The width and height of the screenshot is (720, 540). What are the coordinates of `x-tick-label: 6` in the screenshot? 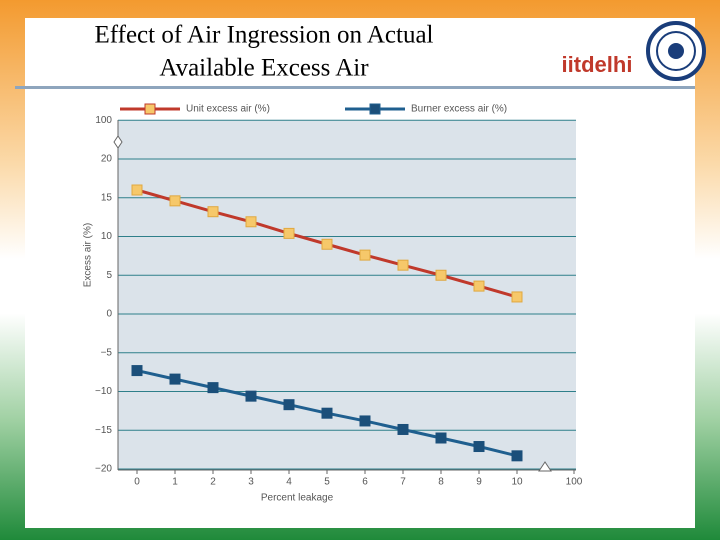 It's located at (365, 482).